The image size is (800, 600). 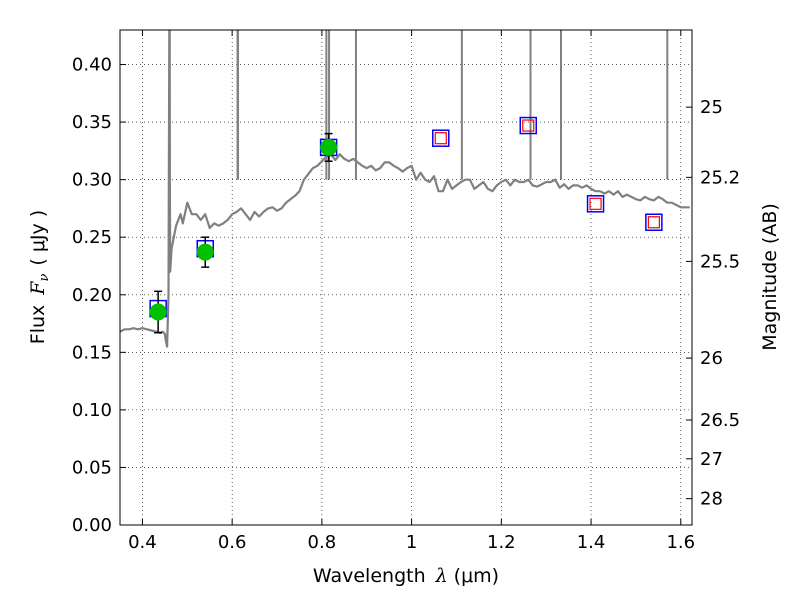 What do you see at coordinates (711, 459) in the screenshot?
I see `magnitude-tick-label: 27` at bounding box center [711, 459].